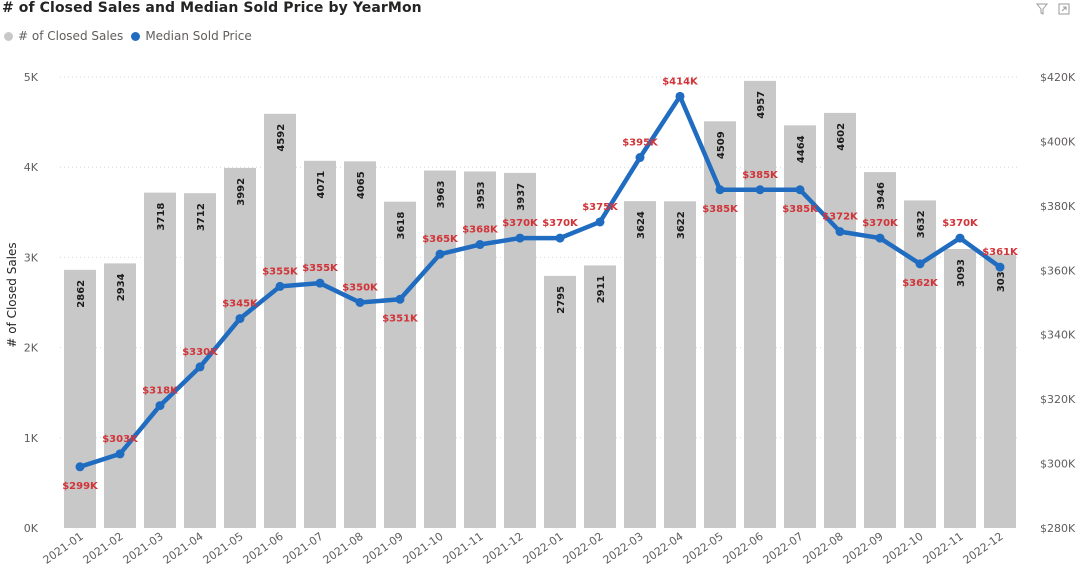 The width and height of the screenshot is (1080, 571). Describe the element at coordinates (81, 294) in the screenshot. I see `bar-value-label: 2862` at that location.